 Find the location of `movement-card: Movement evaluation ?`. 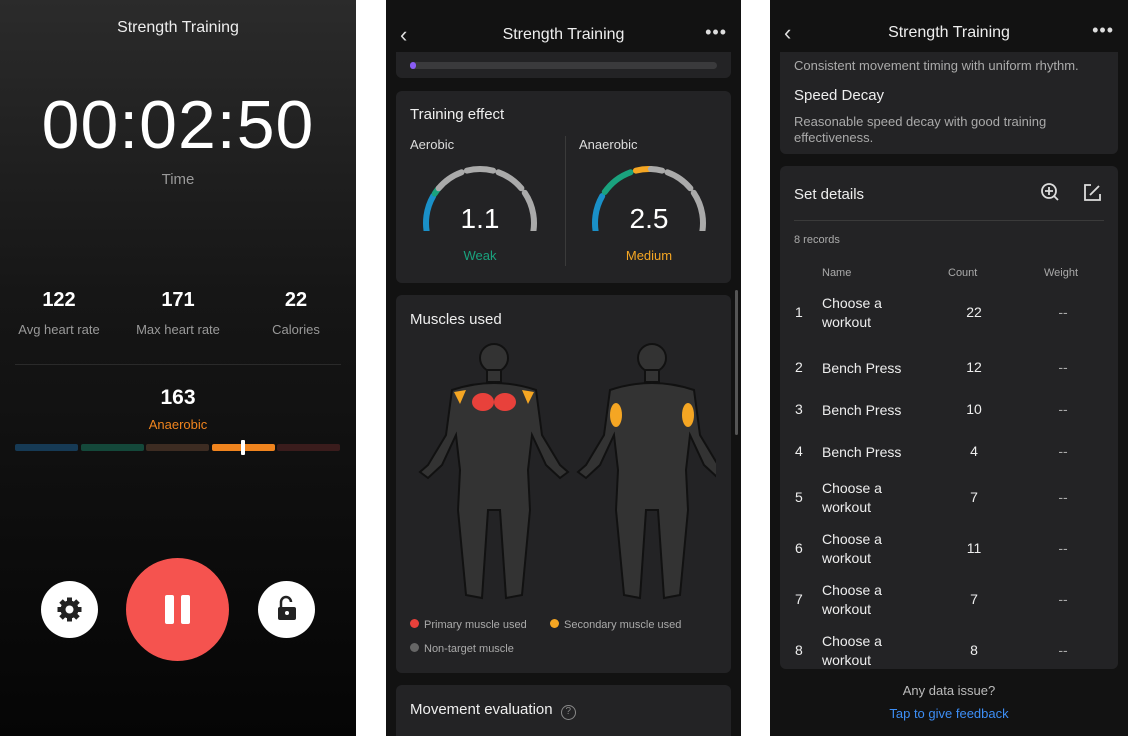

movement-card: Movement evaluation ? is located at coordinates (563, 710).